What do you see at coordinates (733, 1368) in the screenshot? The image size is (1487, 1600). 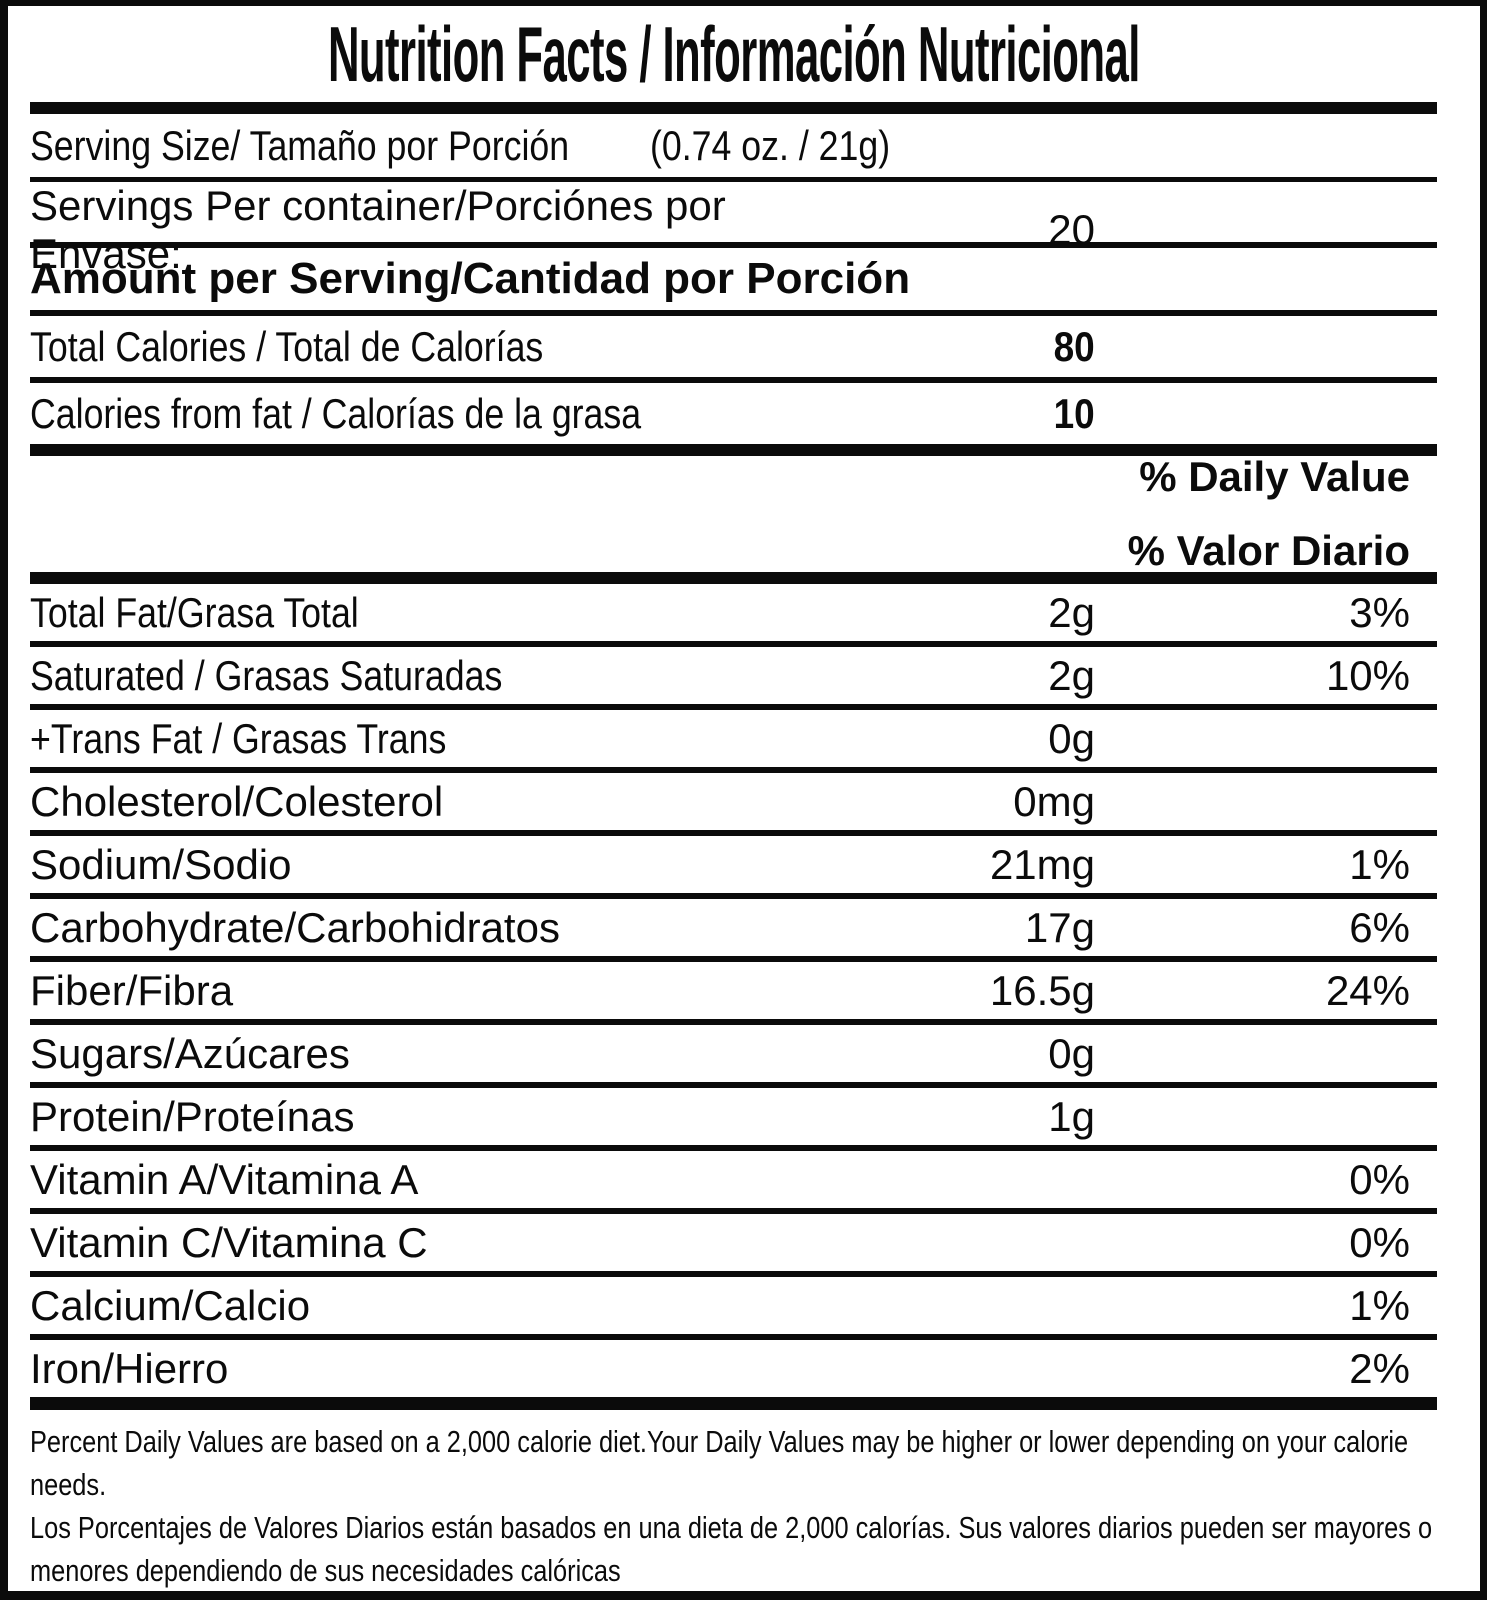 I see `nutrient-row-iron: Iron/Hierro 2%` at bounding box center [733, 1368].